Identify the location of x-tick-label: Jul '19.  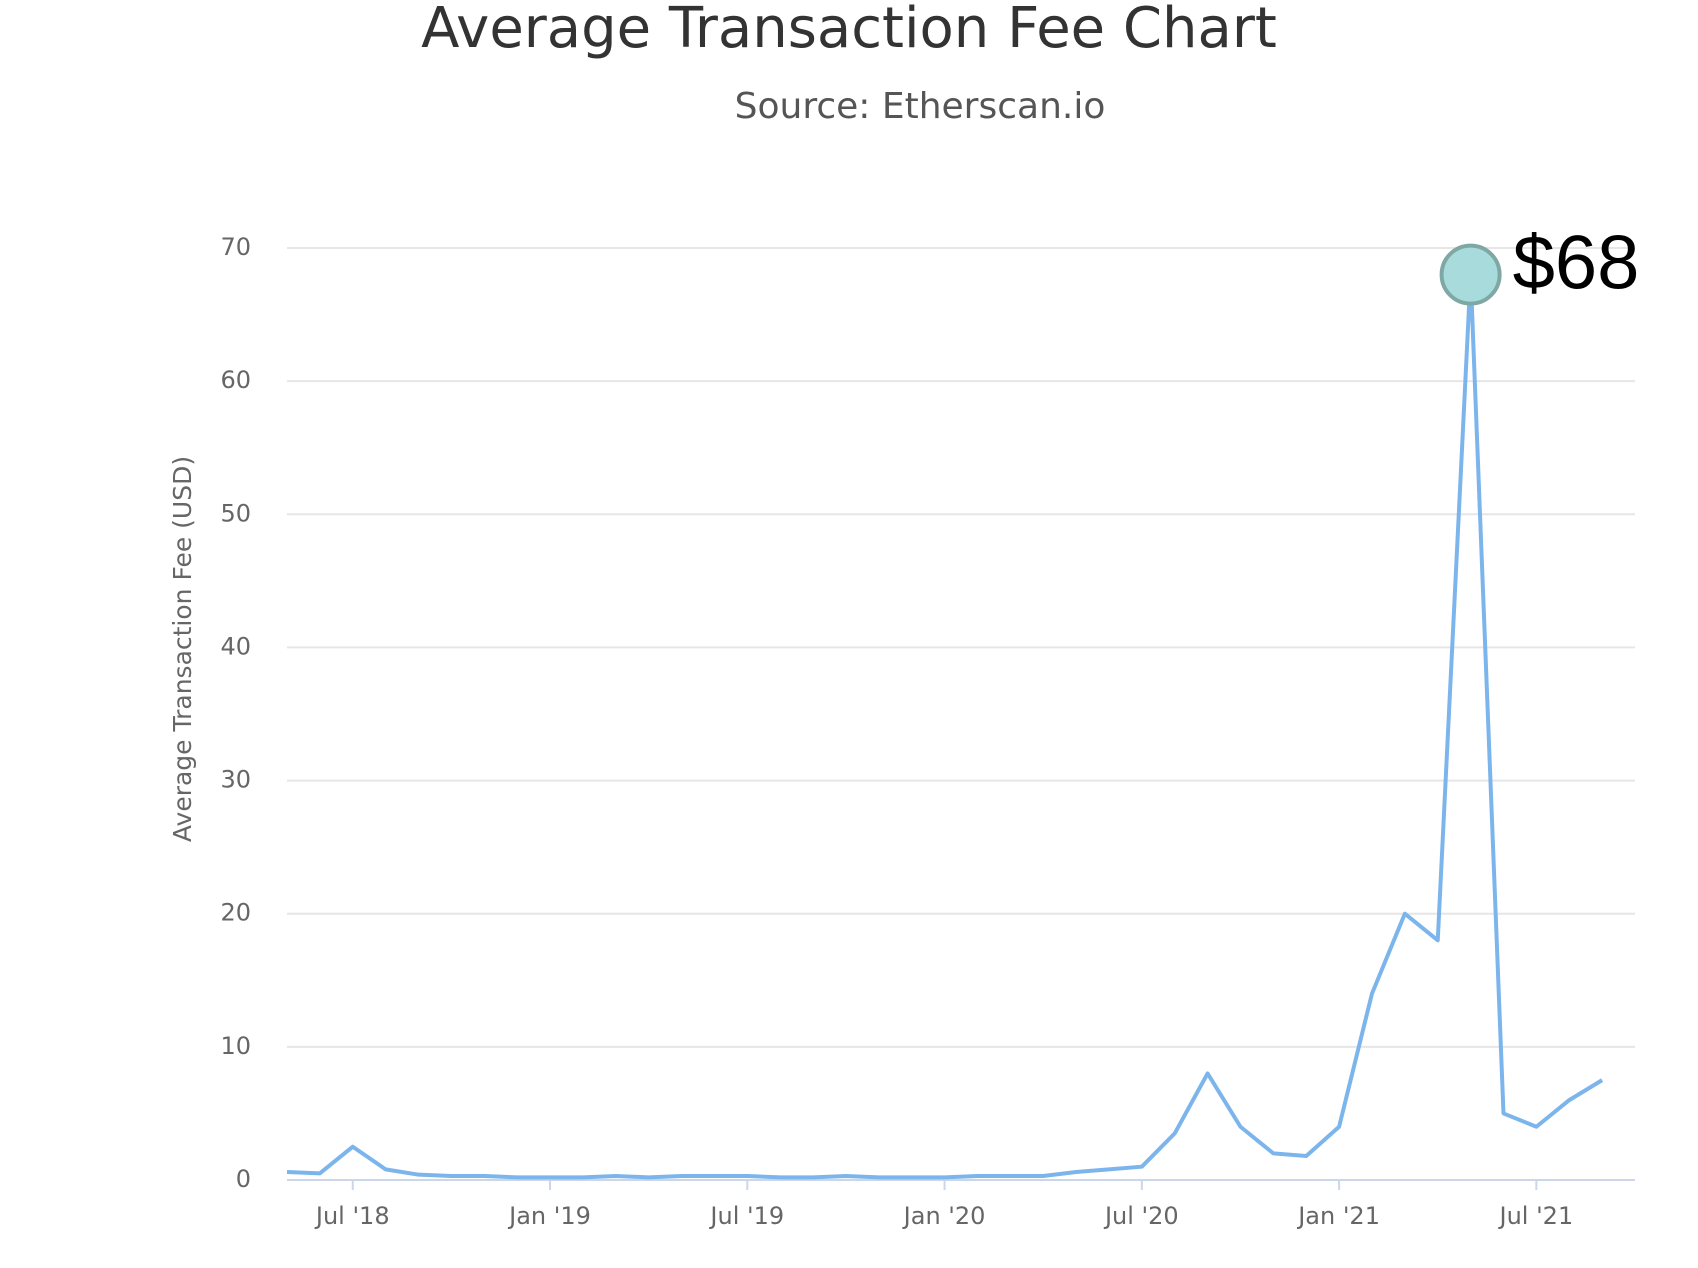
(746, 1216).